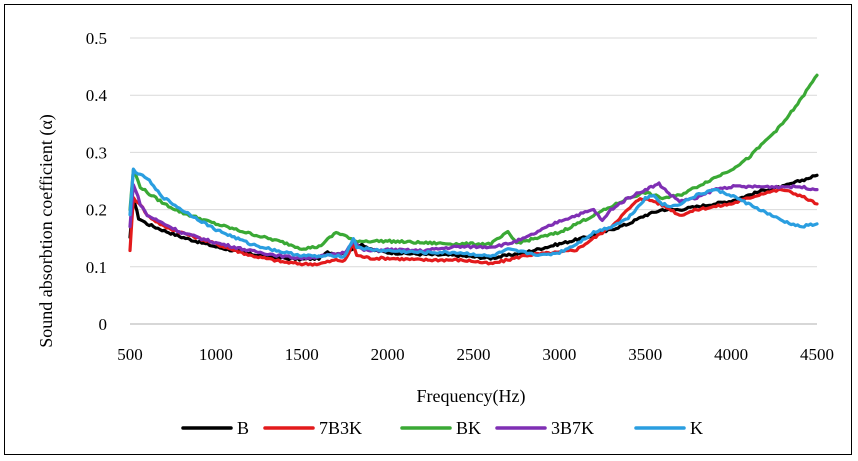  I want to click on x-tick-label: 4500, so click(817, 354).